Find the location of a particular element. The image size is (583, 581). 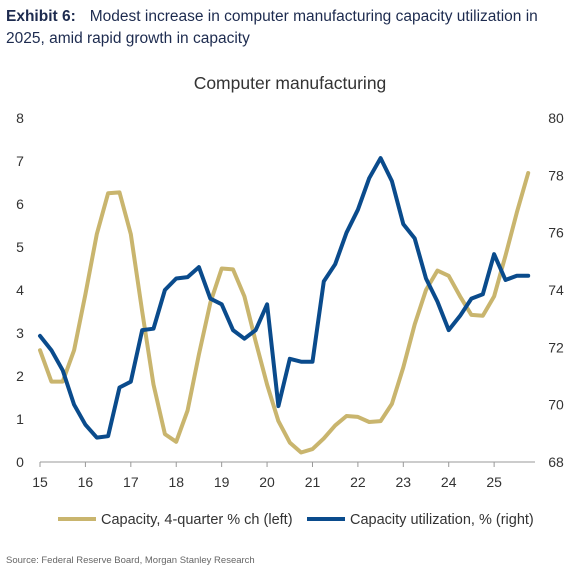

x-tick-label: 25 is located at coordinates (494, 482).